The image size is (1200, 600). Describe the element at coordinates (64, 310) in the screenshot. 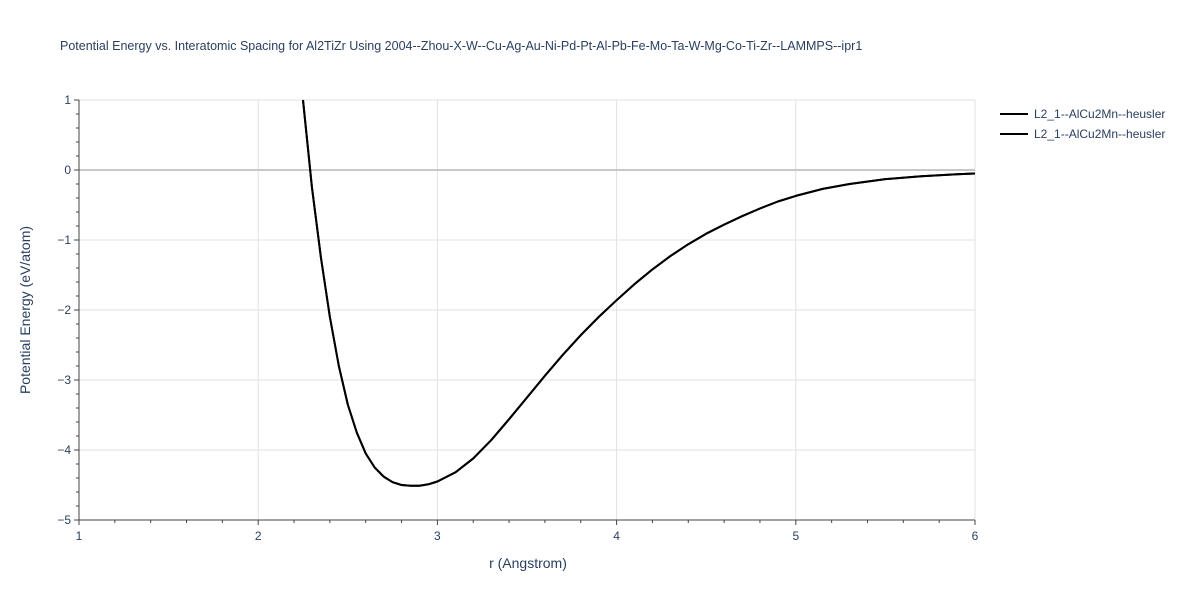

I see `y-tick-label: −2` at that location.